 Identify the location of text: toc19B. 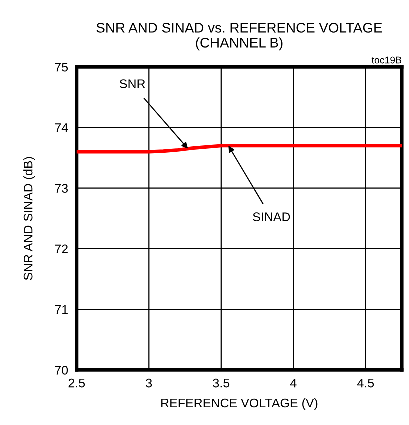
(387, 60).